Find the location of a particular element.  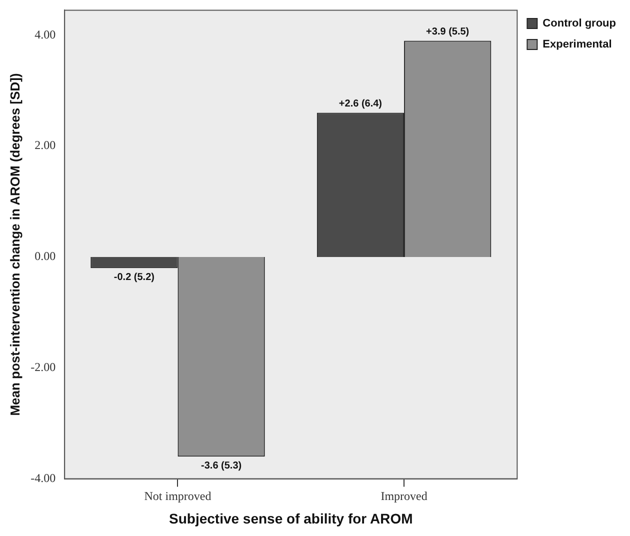

y-tick-label: 0.00 is located at coordinates (45, 256).